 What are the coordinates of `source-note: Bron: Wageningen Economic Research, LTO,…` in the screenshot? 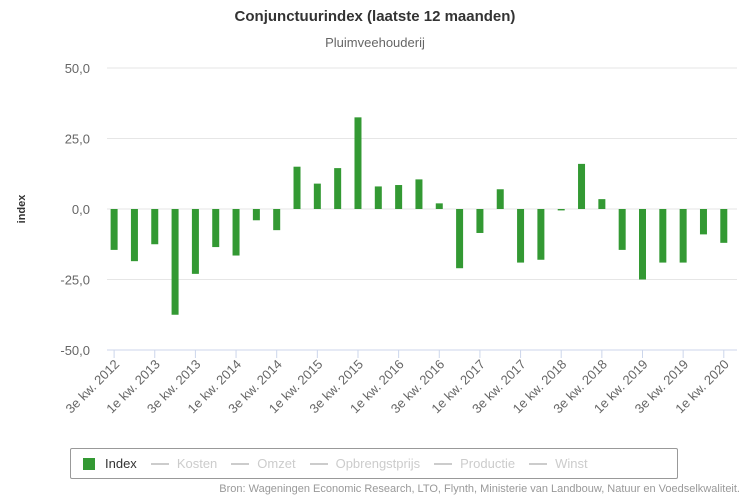 It's located at (479, 489).